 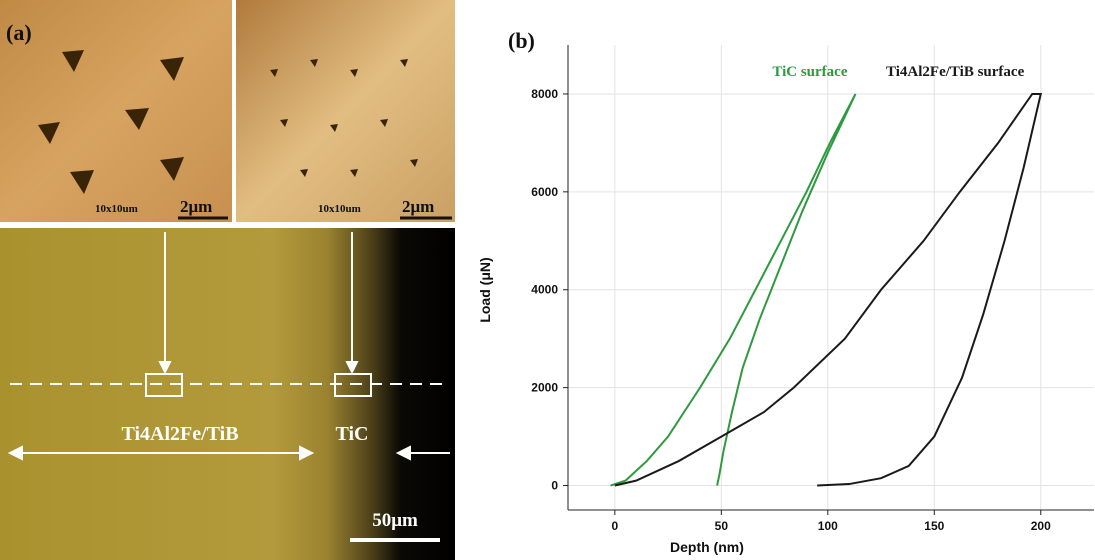 I want to click on indents, so click(x=228, y=122).